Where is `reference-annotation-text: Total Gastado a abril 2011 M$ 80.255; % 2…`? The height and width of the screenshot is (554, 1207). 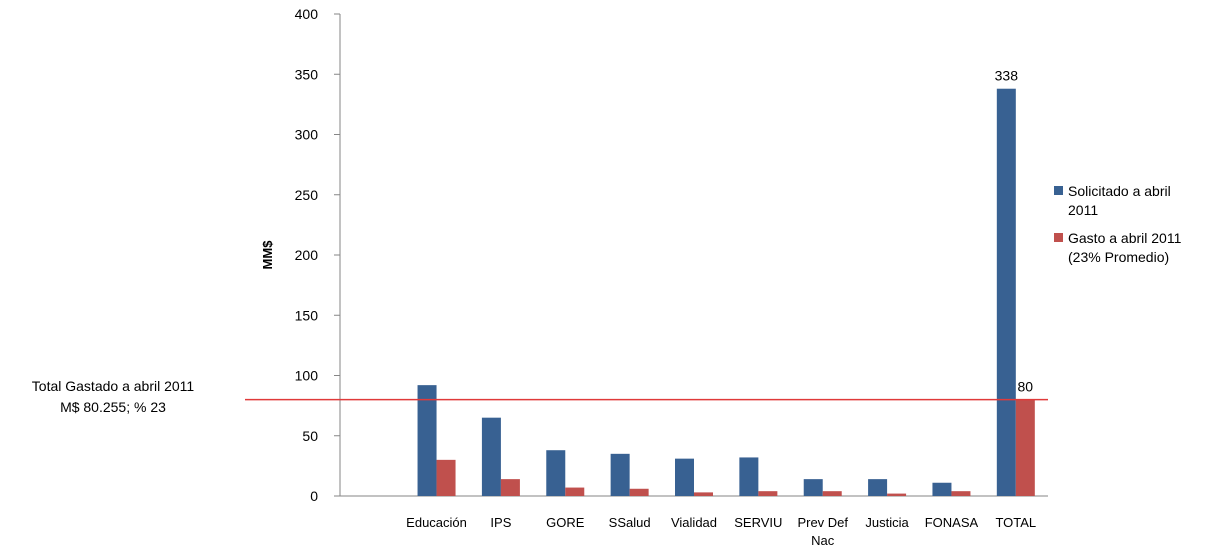
reference-annotation-text: Total Gastado a abril 2011 M$ 80.255; % 2… is located at coordinates (113, 396).